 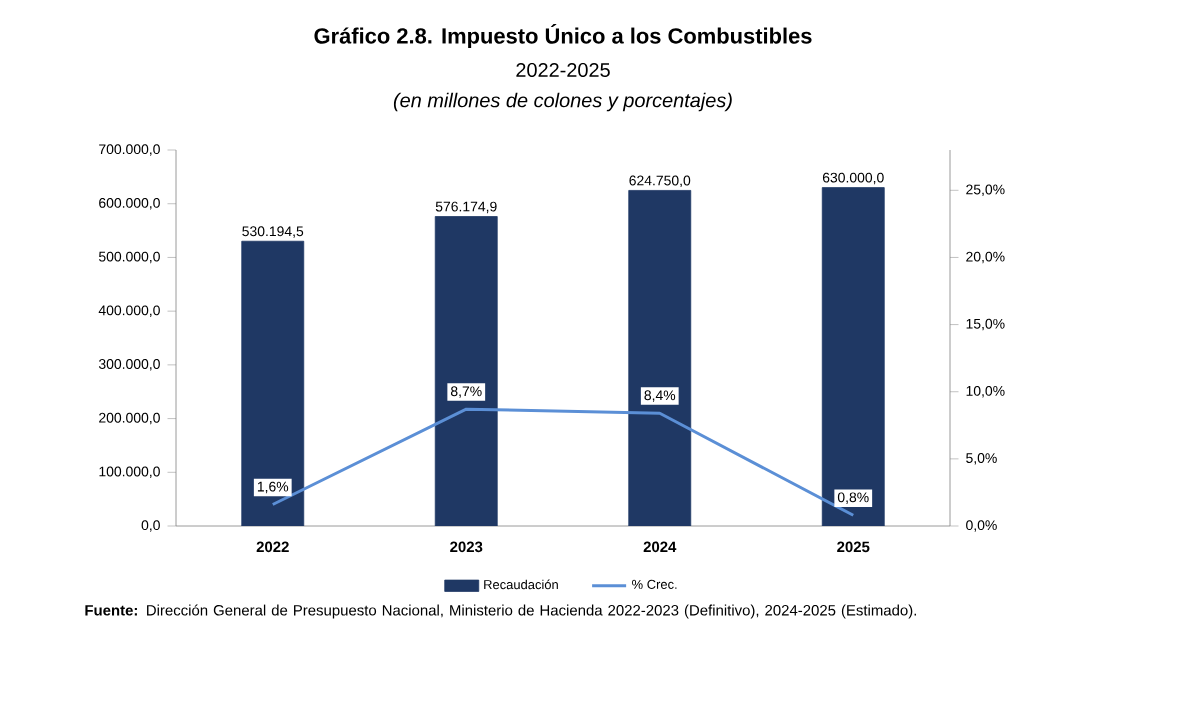 What do you see at coordinates (563, 70) in the screenshot?
I see `chart-subtitle: 2022-2025` at bounding box center [563, 70].